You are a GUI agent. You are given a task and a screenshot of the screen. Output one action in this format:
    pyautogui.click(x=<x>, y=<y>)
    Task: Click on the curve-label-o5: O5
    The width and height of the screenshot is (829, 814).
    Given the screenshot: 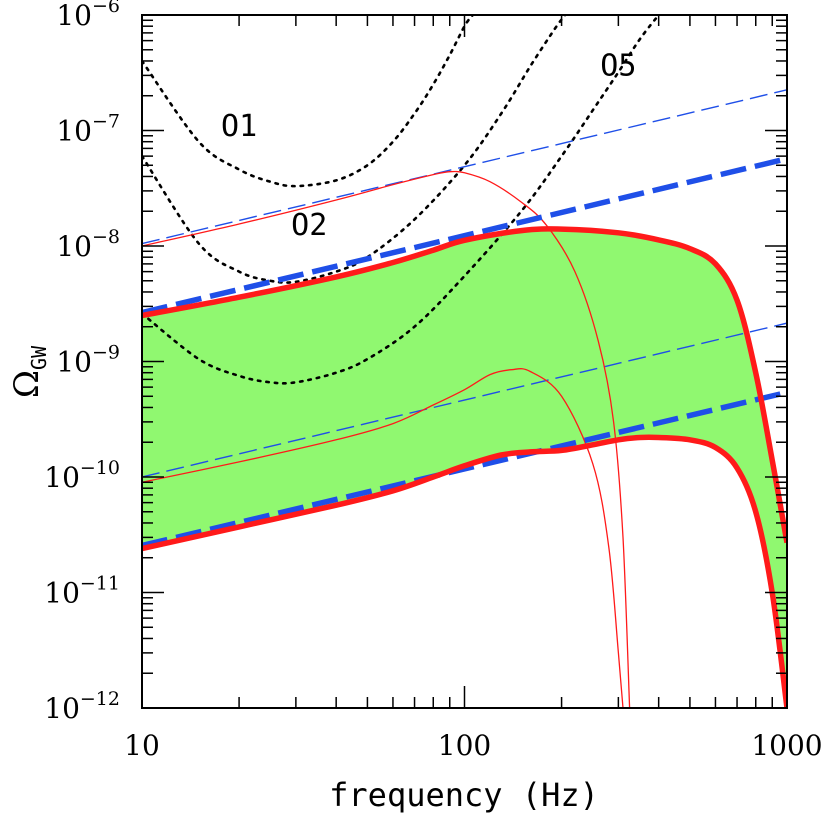 What is the action you would take?
    pyautogui.click(x=618, y=65)
    